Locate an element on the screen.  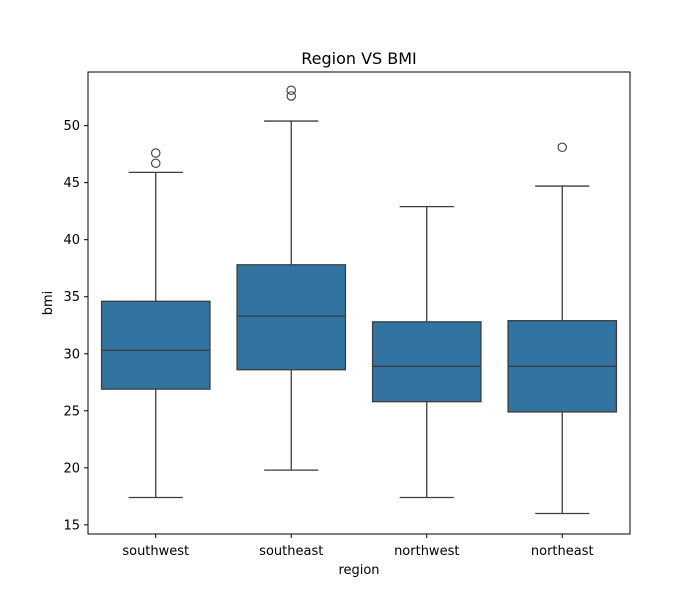
y-tick-label: 45 is located at coordinates (71, 183).